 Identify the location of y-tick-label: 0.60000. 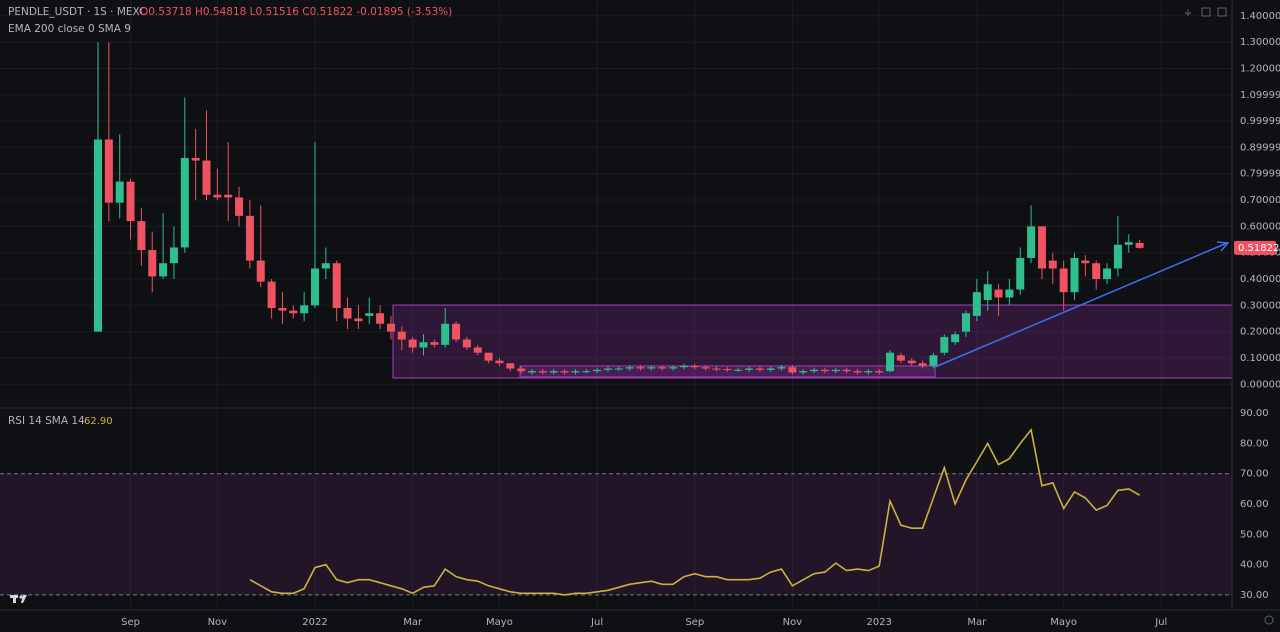
(1260, 226).